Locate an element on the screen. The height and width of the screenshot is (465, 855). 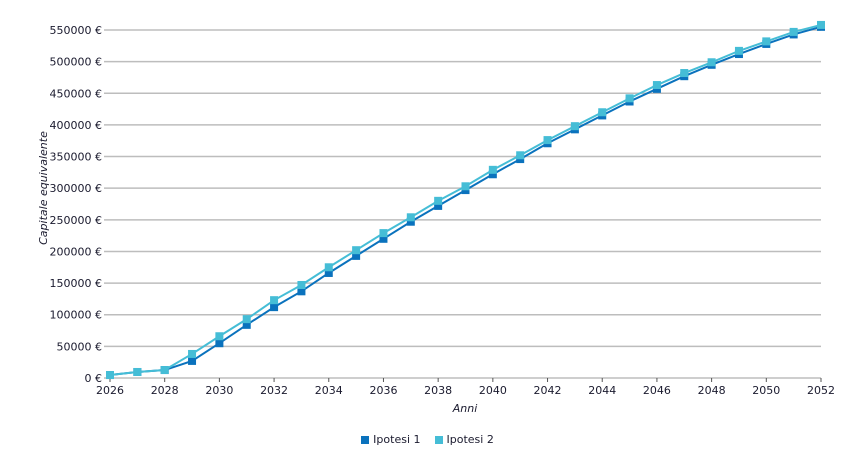
x-tick-label: 2040 is located at coordinates (493, 390).